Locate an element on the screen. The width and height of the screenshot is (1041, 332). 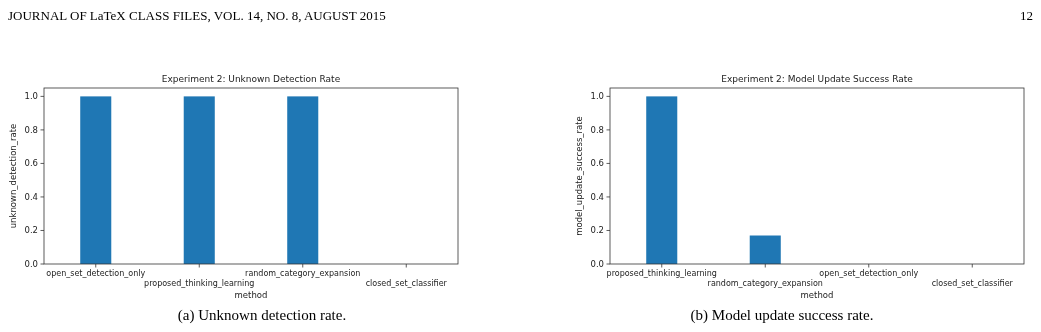
y-axis-title: model_update_success_rate is located at coordinates (579, 176).